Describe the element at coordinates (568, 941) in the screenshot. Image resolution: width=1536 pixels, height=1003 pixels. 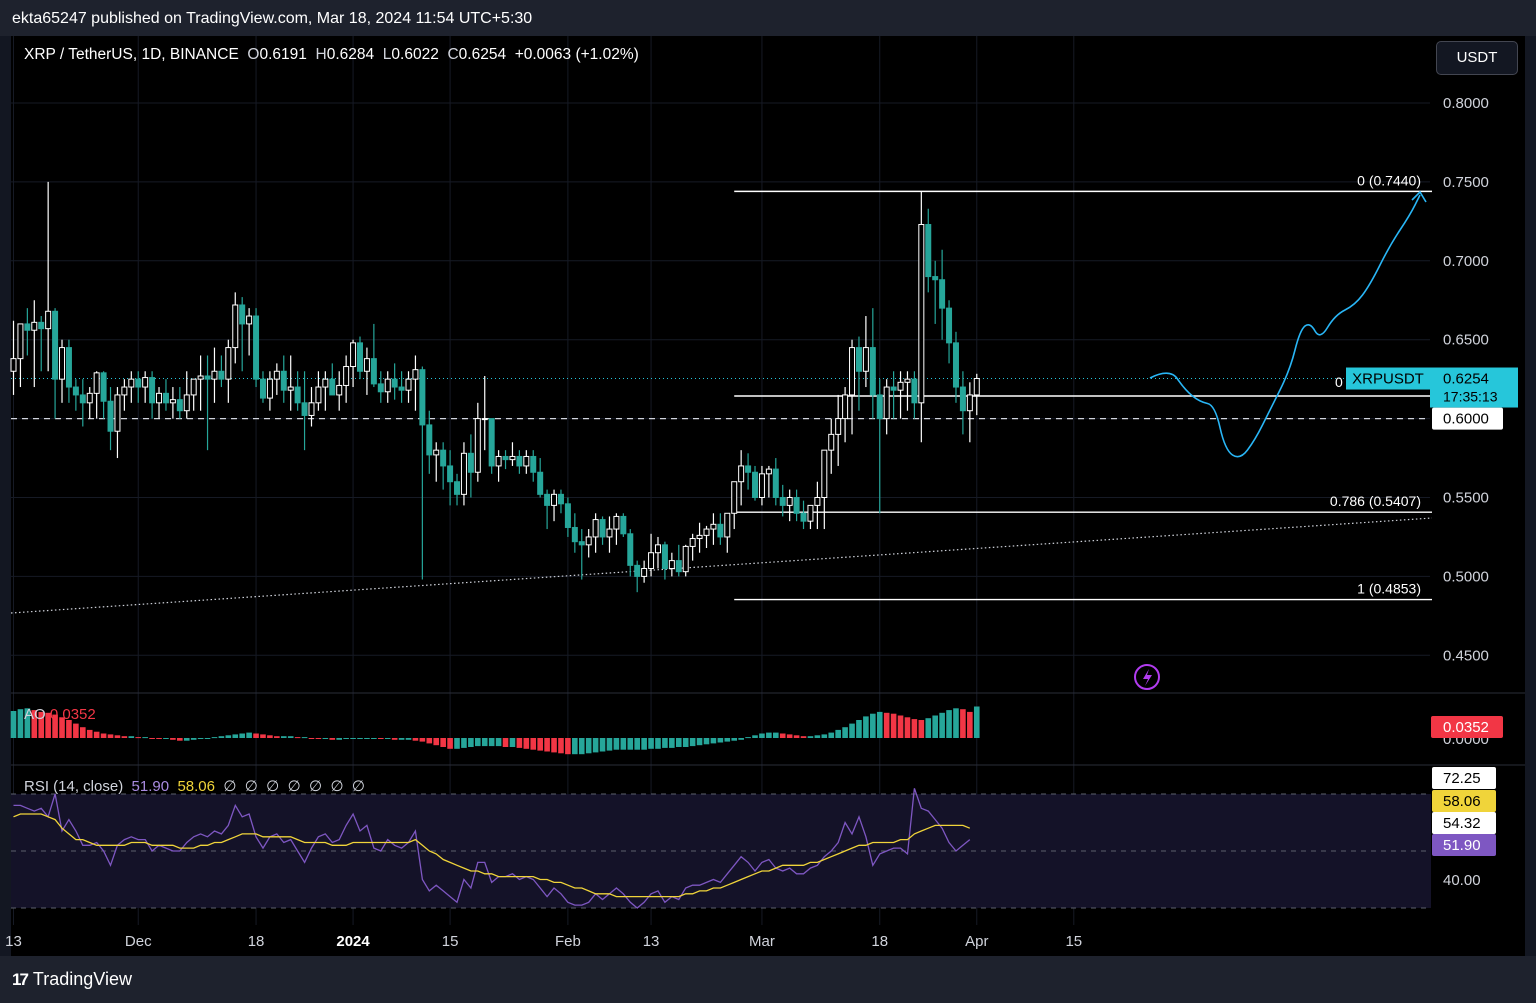
I see `x-tick-label: Feb` at that location.